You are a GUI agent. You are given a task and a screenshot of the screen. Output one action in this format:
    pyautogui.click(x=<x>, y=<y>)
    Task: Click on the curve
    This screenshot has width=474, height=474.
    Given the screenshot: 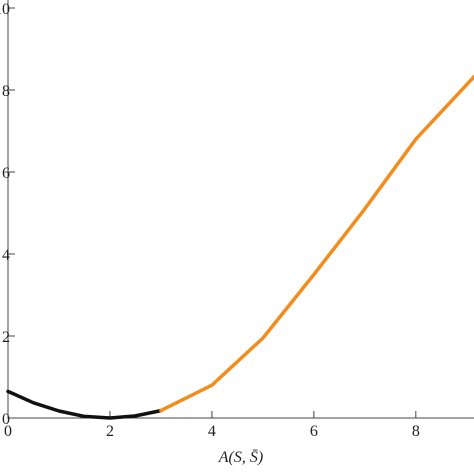 What is the action you would take?
    pyautogui.click(x=84, y=404)
    